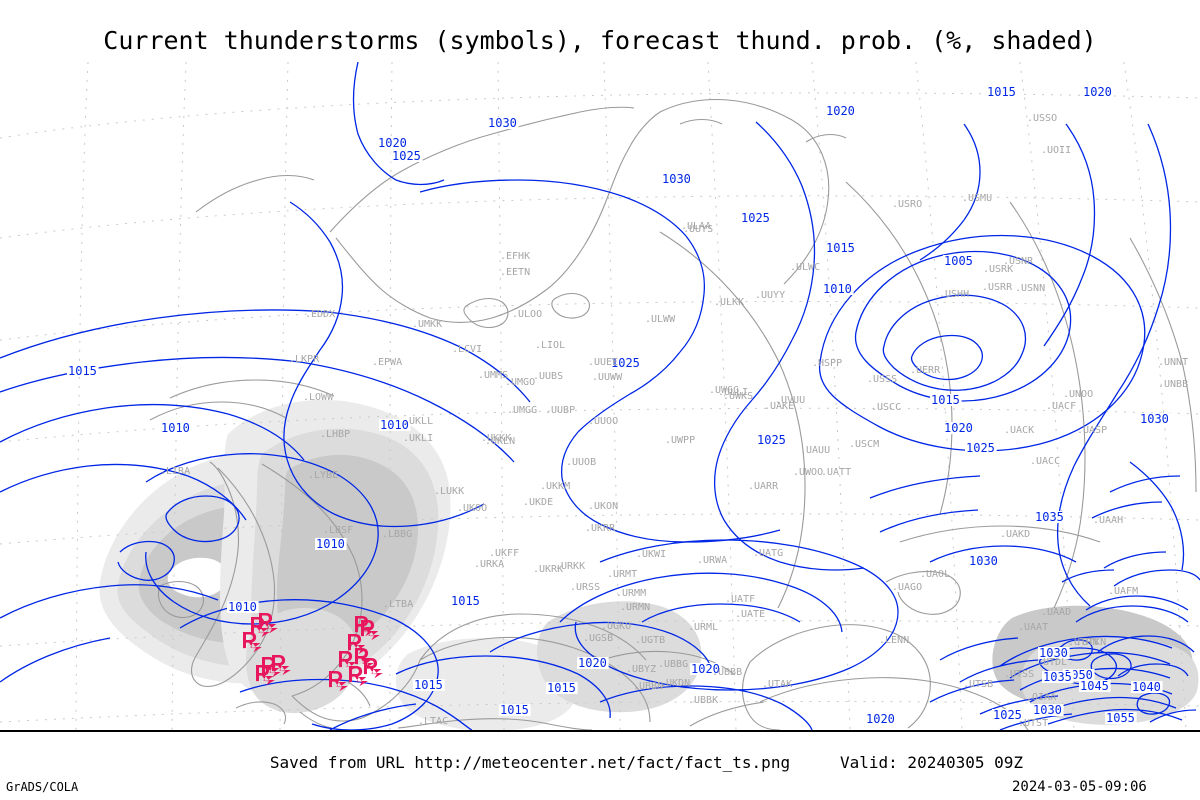  Describe the element at coordinates (603, 506) in the screenshot. I see `station-label: .UKON` at that location.